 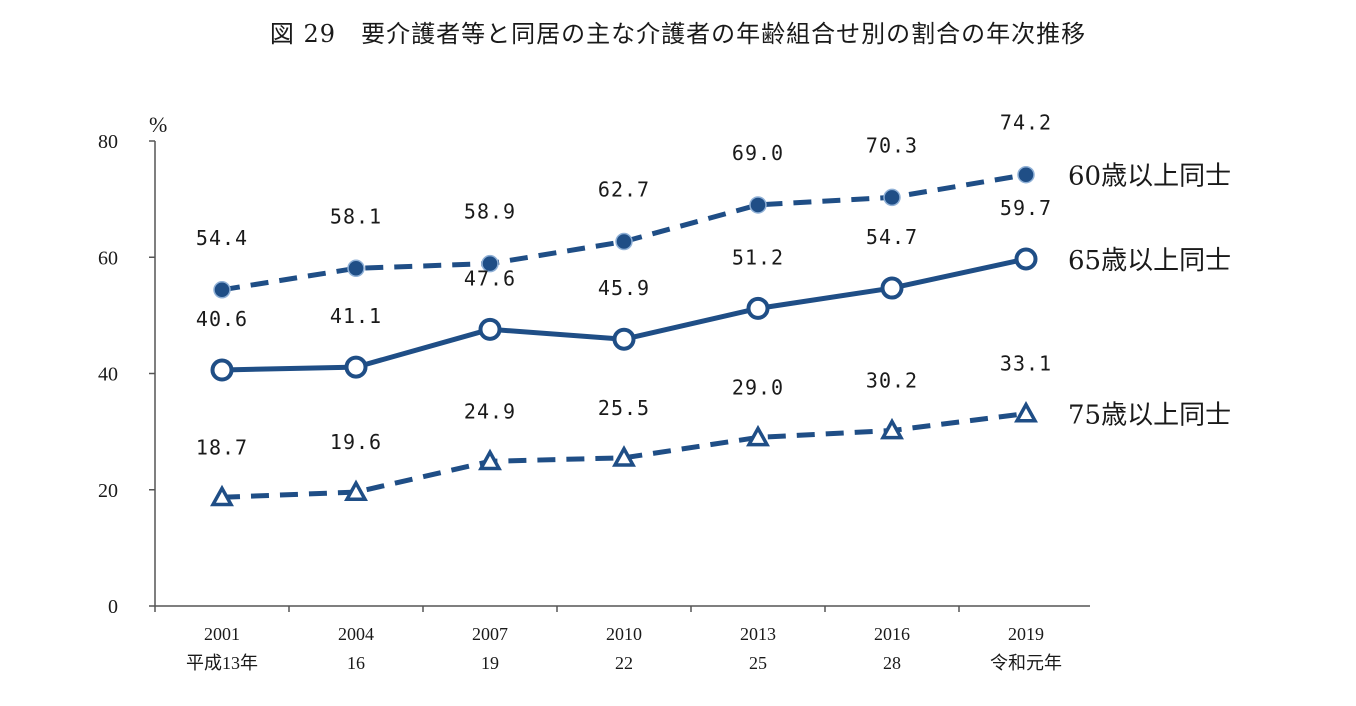 I want to click on data-label: 58.9, so click(x=490, y=212).